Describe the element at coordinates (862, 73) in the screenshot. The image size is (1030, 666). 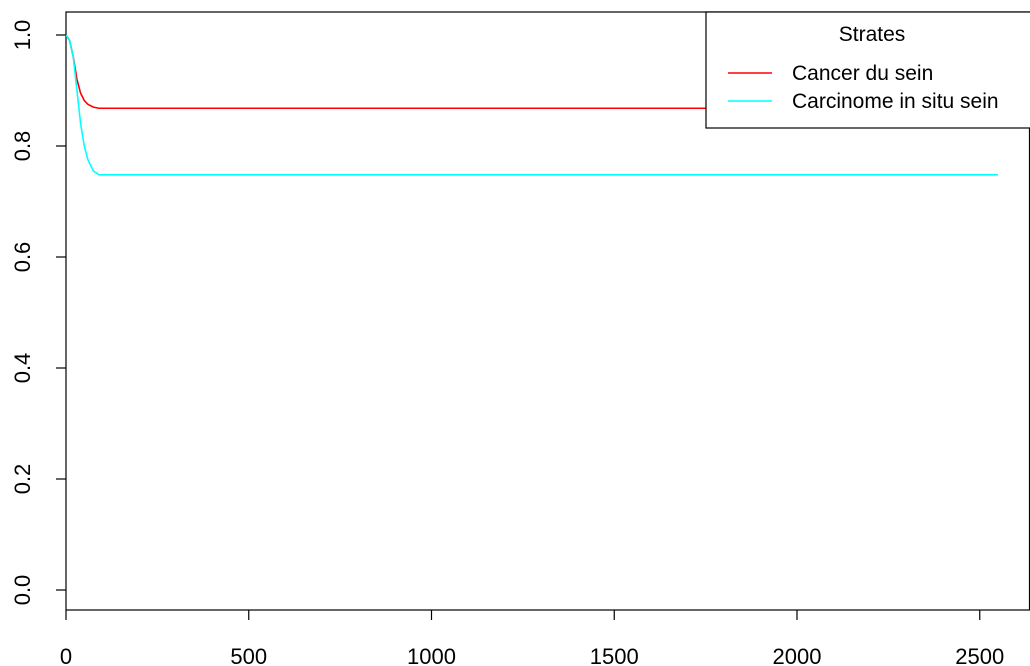
I see `legend-entry-label: Cancer du sein` at that location.